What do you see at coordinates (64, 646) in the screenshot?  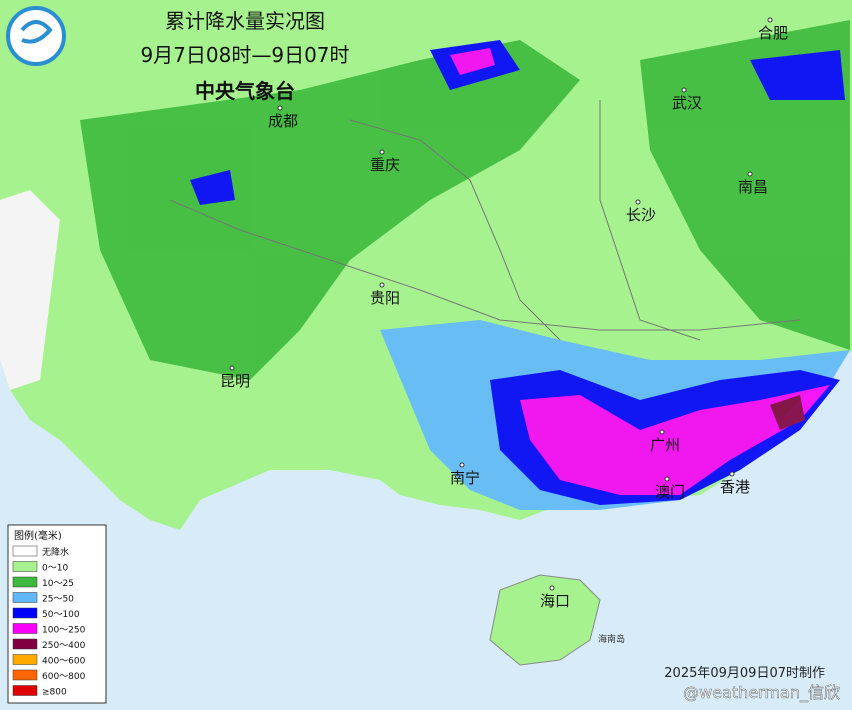 I see `legend-label: 250～400` at bounding box center [64, 646].